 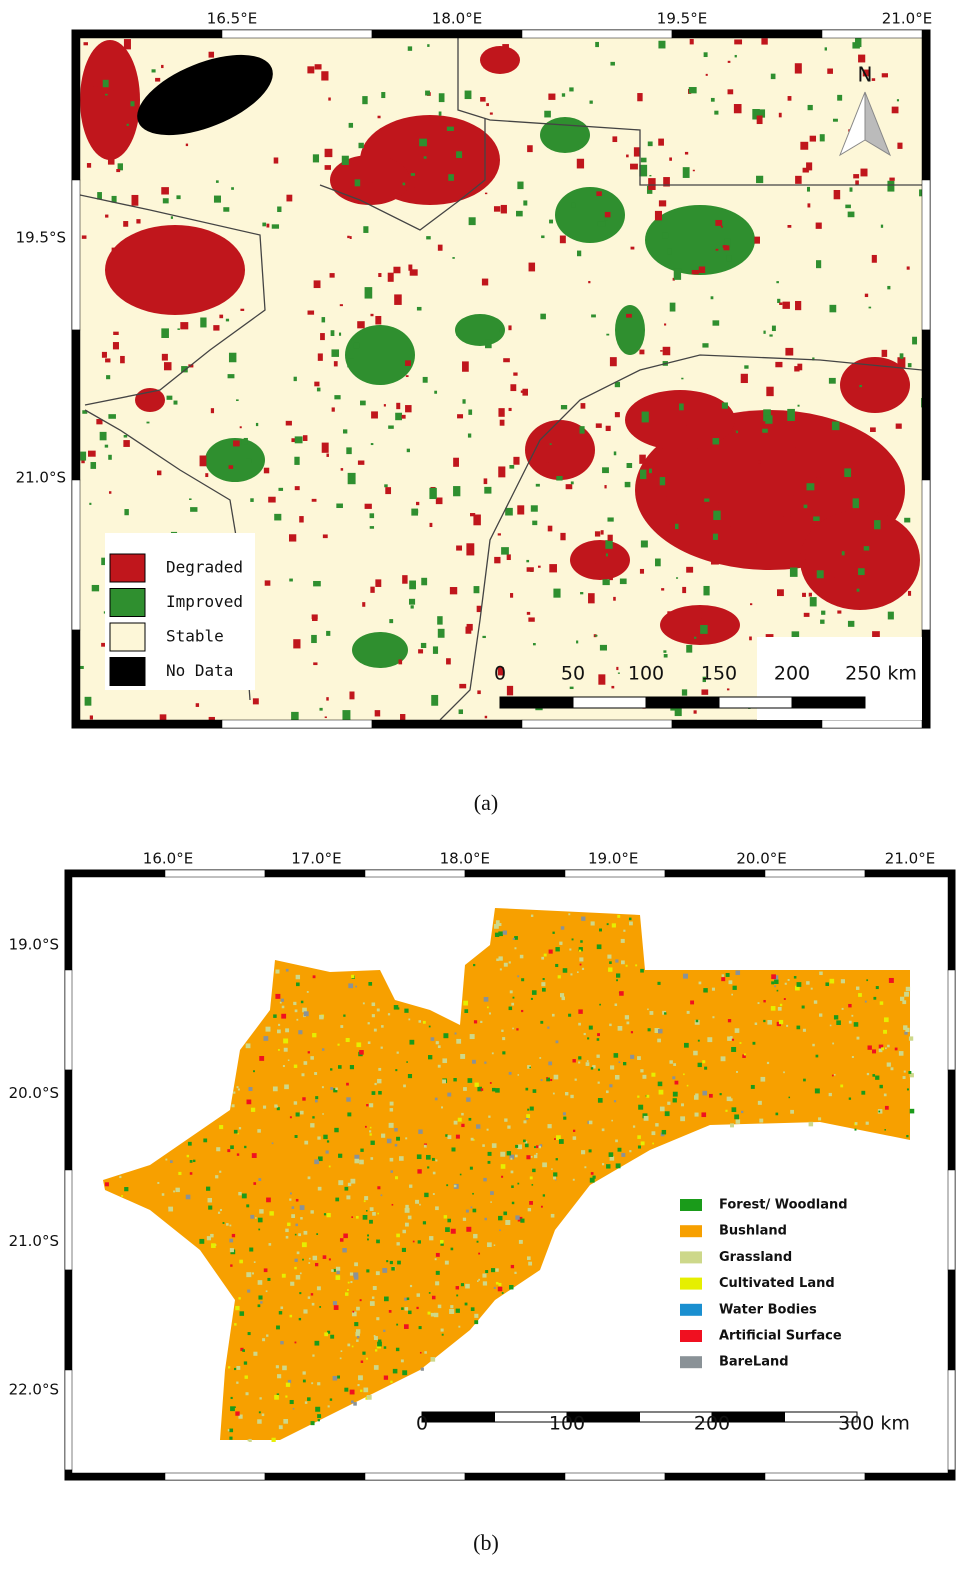 I want to click on lat-label: 22.0°S, so click(x=34, y=1389).